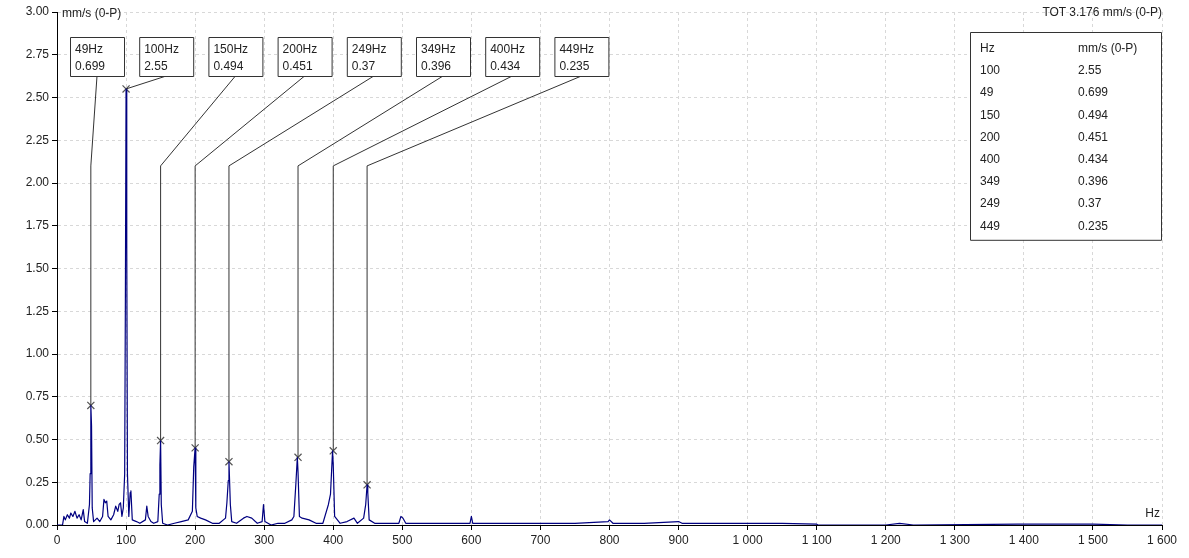  Describe the element at coordinates (1162, 539) in the screenshot. I see `x-tick-label: 1 600` at that location.